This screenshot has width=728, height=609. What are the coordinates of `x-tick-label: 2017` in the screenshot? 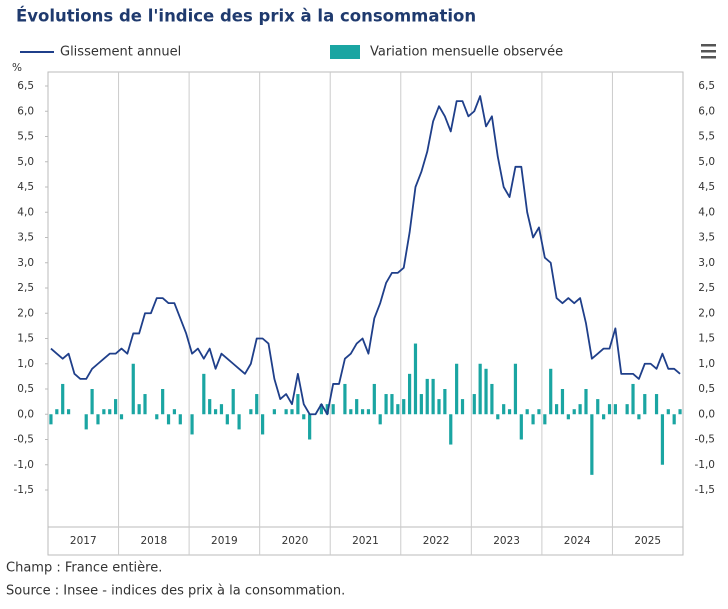 It's located at (83, 541).